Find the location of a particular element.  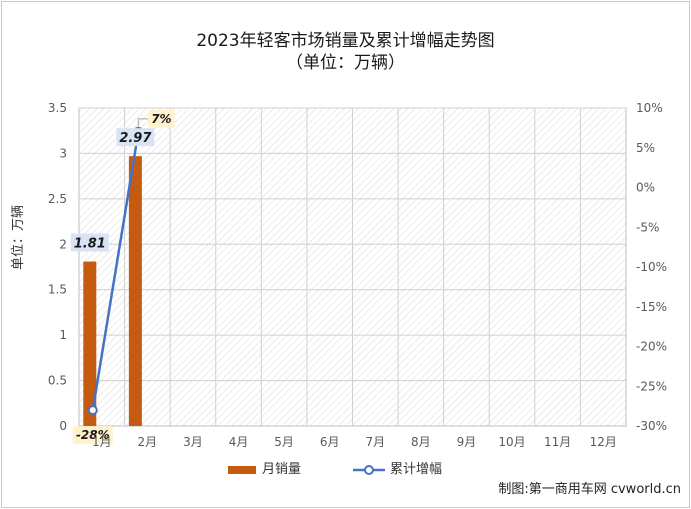

left-axis-tick-label: 2 is located at coordinates (63, 244).